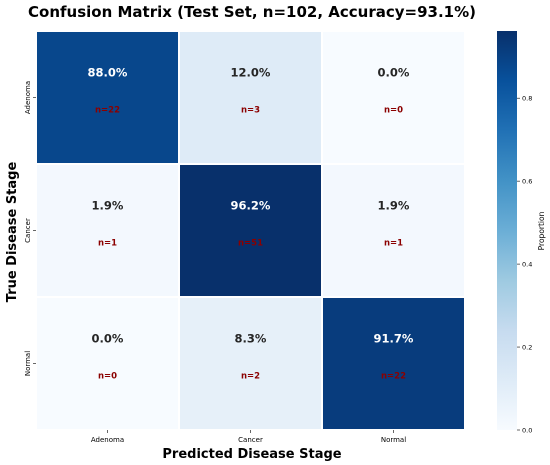  I want to click on x-tick-label: Normal, so click(393, 440).